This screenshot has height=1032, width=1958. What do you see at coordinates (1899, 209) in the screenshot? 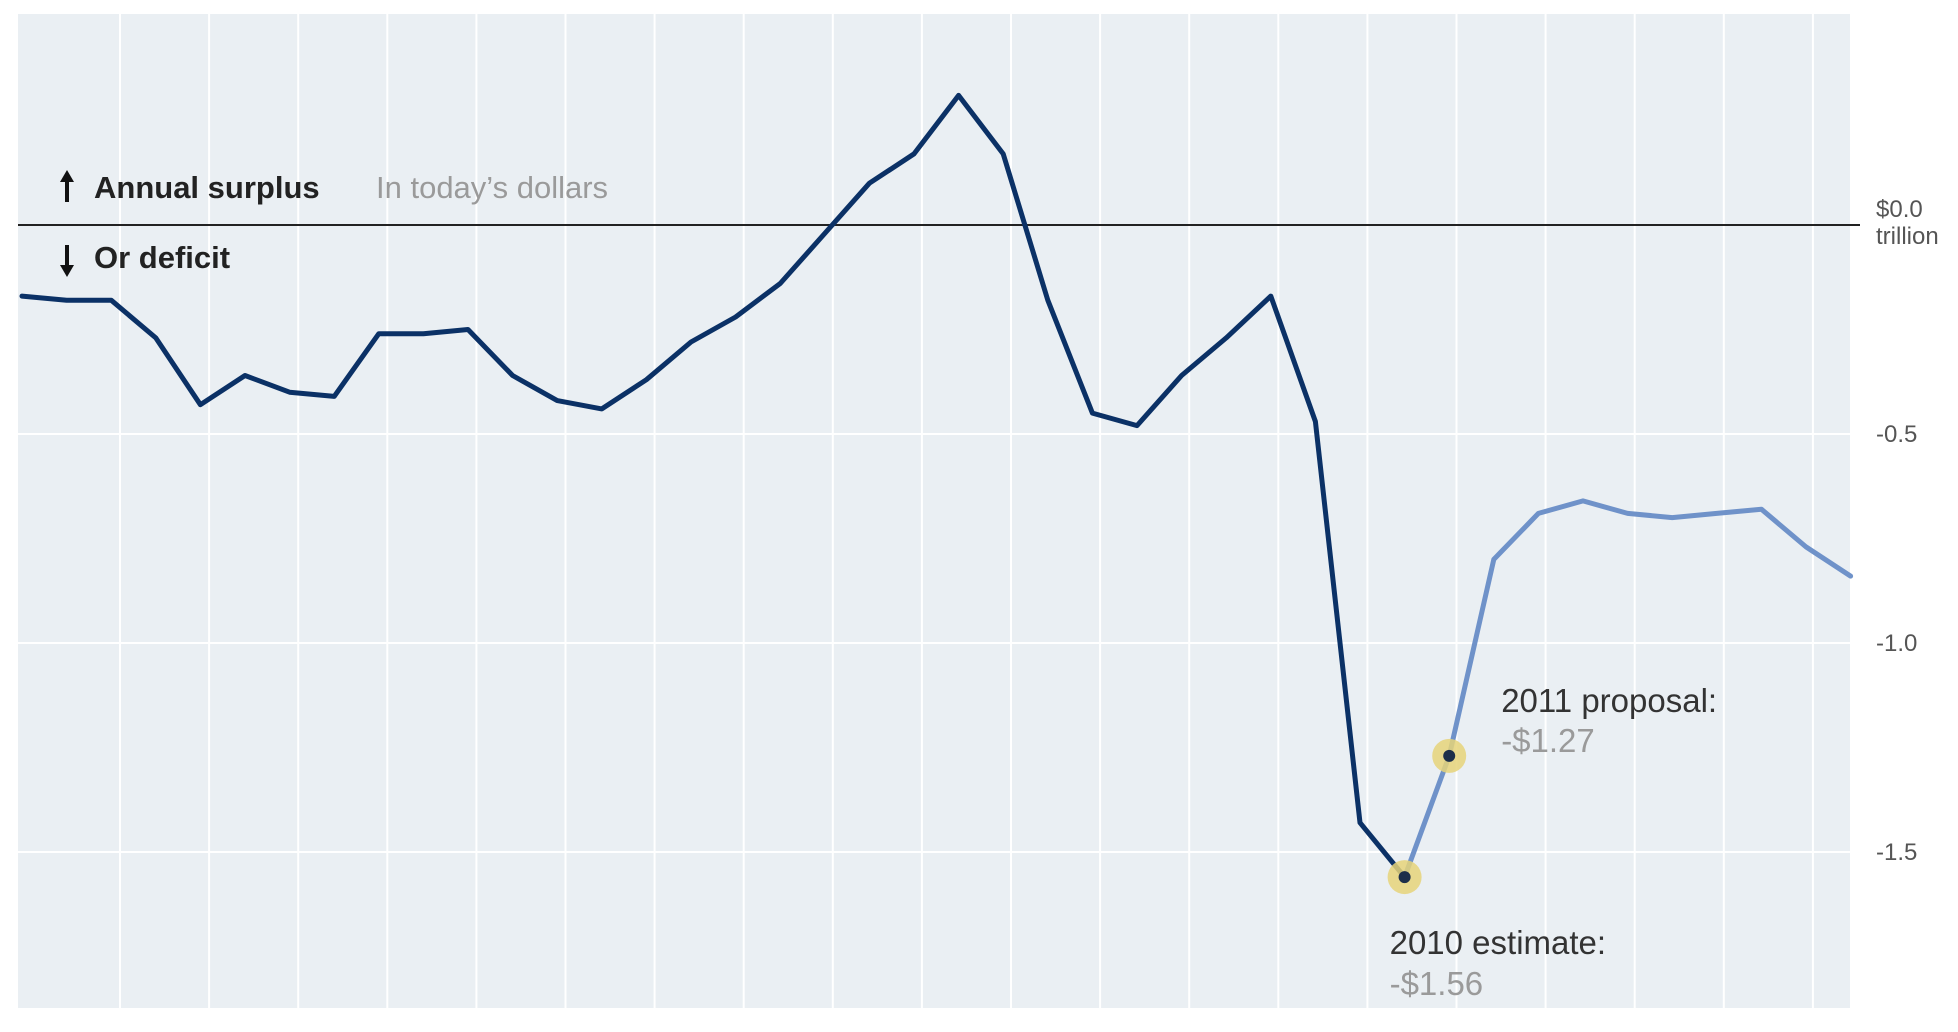
I see `y-tick-label: $0.0` at bounding box center [1899, 209].